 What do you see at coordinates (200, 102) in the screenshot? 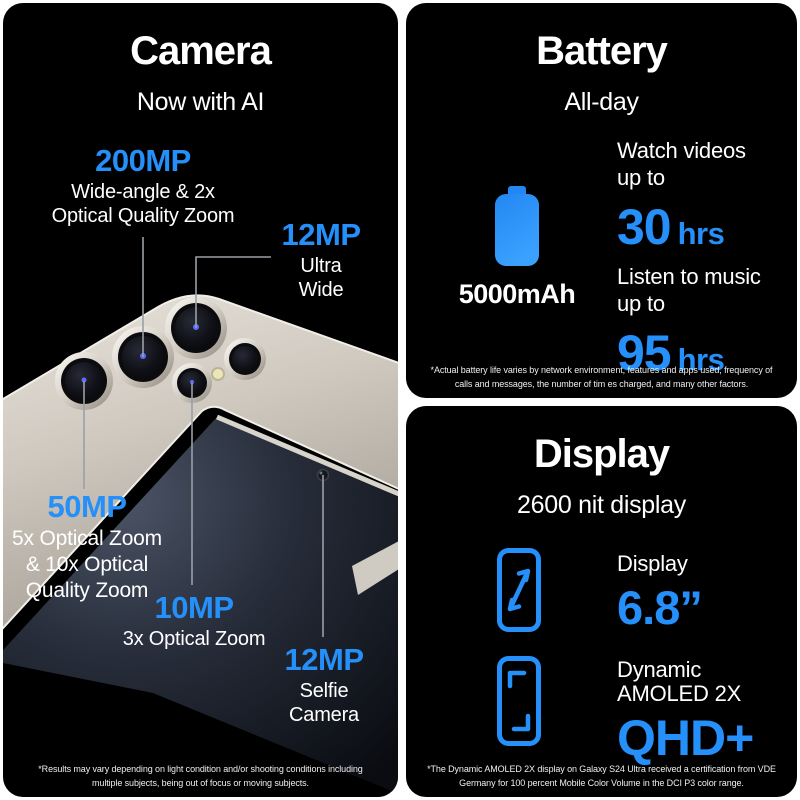
I see `camera-subtitle: Now with AI` at bounding box center [200, 102].